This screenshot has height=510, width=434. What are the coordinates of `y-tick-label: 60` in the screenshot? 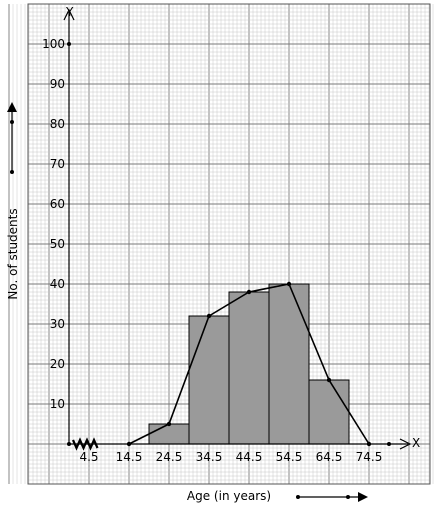 It's located at (57, 204).